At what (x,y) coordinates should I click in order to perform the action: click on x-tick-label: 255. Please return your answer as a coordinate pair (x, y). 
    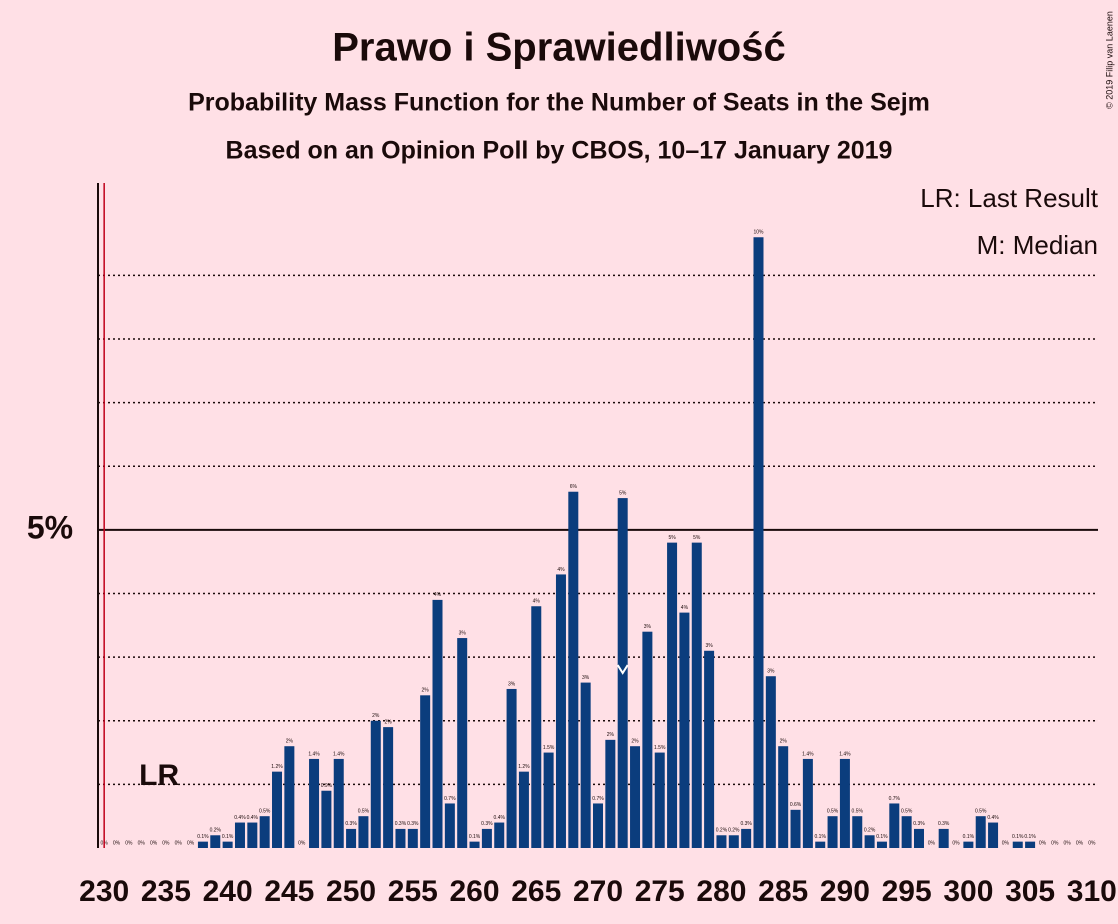
    Looking at the image, I should click on (413, 891).